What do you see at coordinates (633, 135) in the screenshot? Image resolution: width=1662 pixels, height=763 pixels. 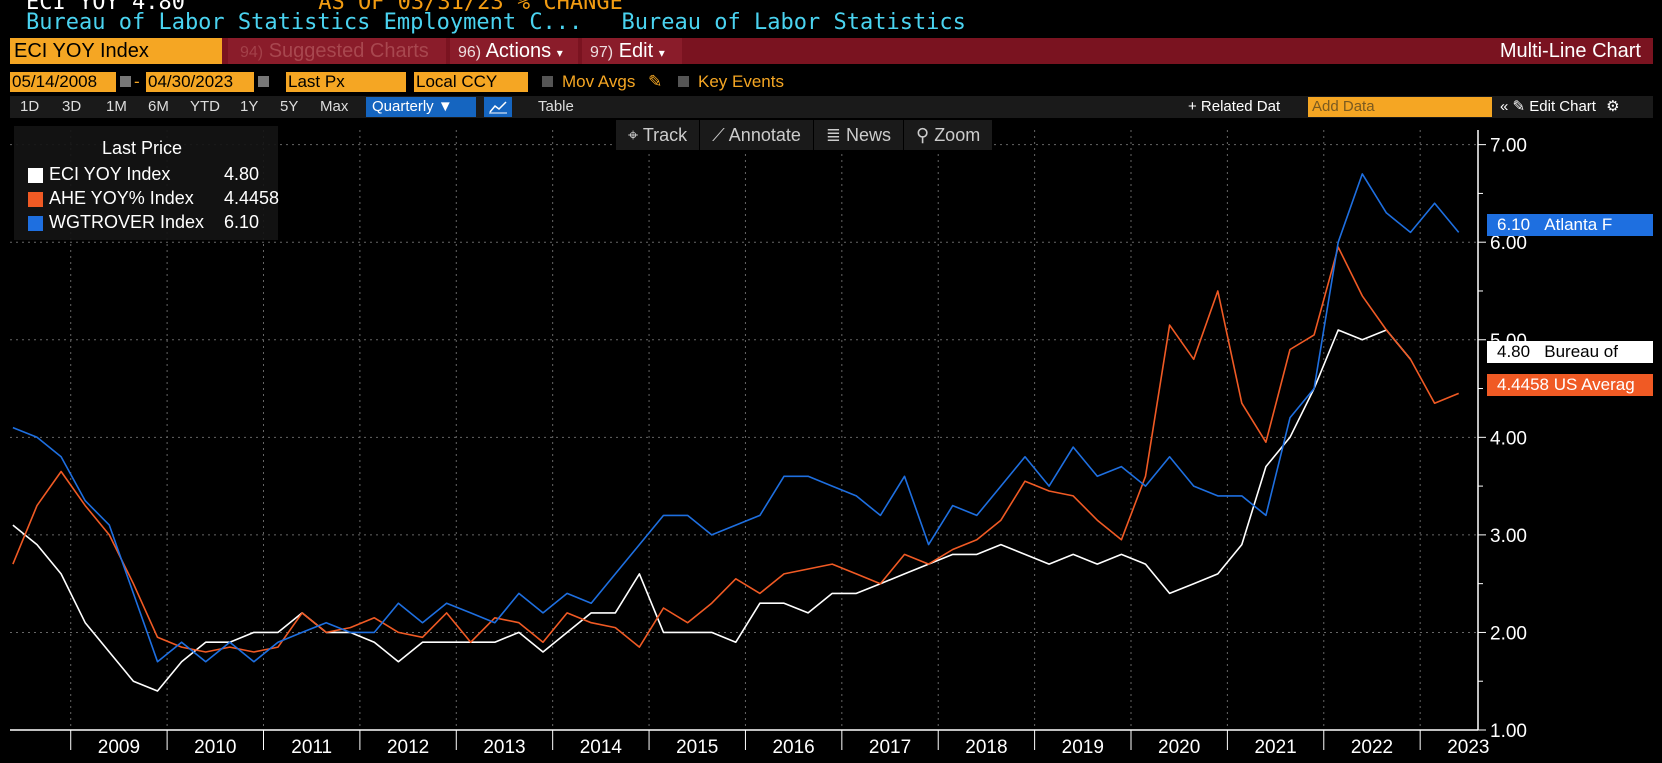 I see `crosshair-icon: ⌖` at bounding box center [633, 135].